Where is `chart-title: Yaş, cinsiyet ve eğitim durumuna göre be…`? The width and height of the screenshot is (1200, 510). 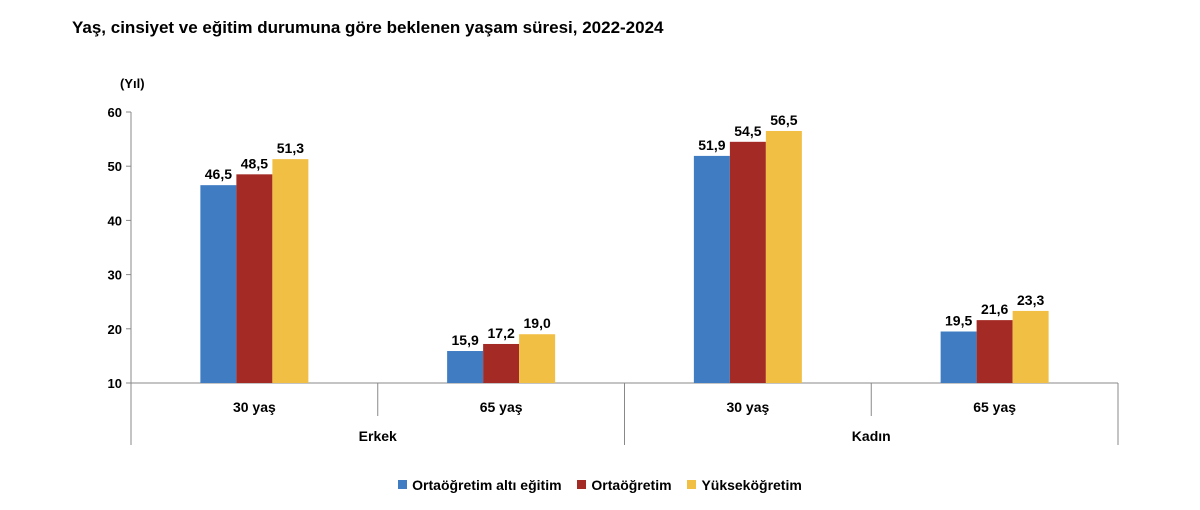
chart-title: Yaş, cinsiyet ve eğitim durumuna göre be… is located at coordinates (368, 27).